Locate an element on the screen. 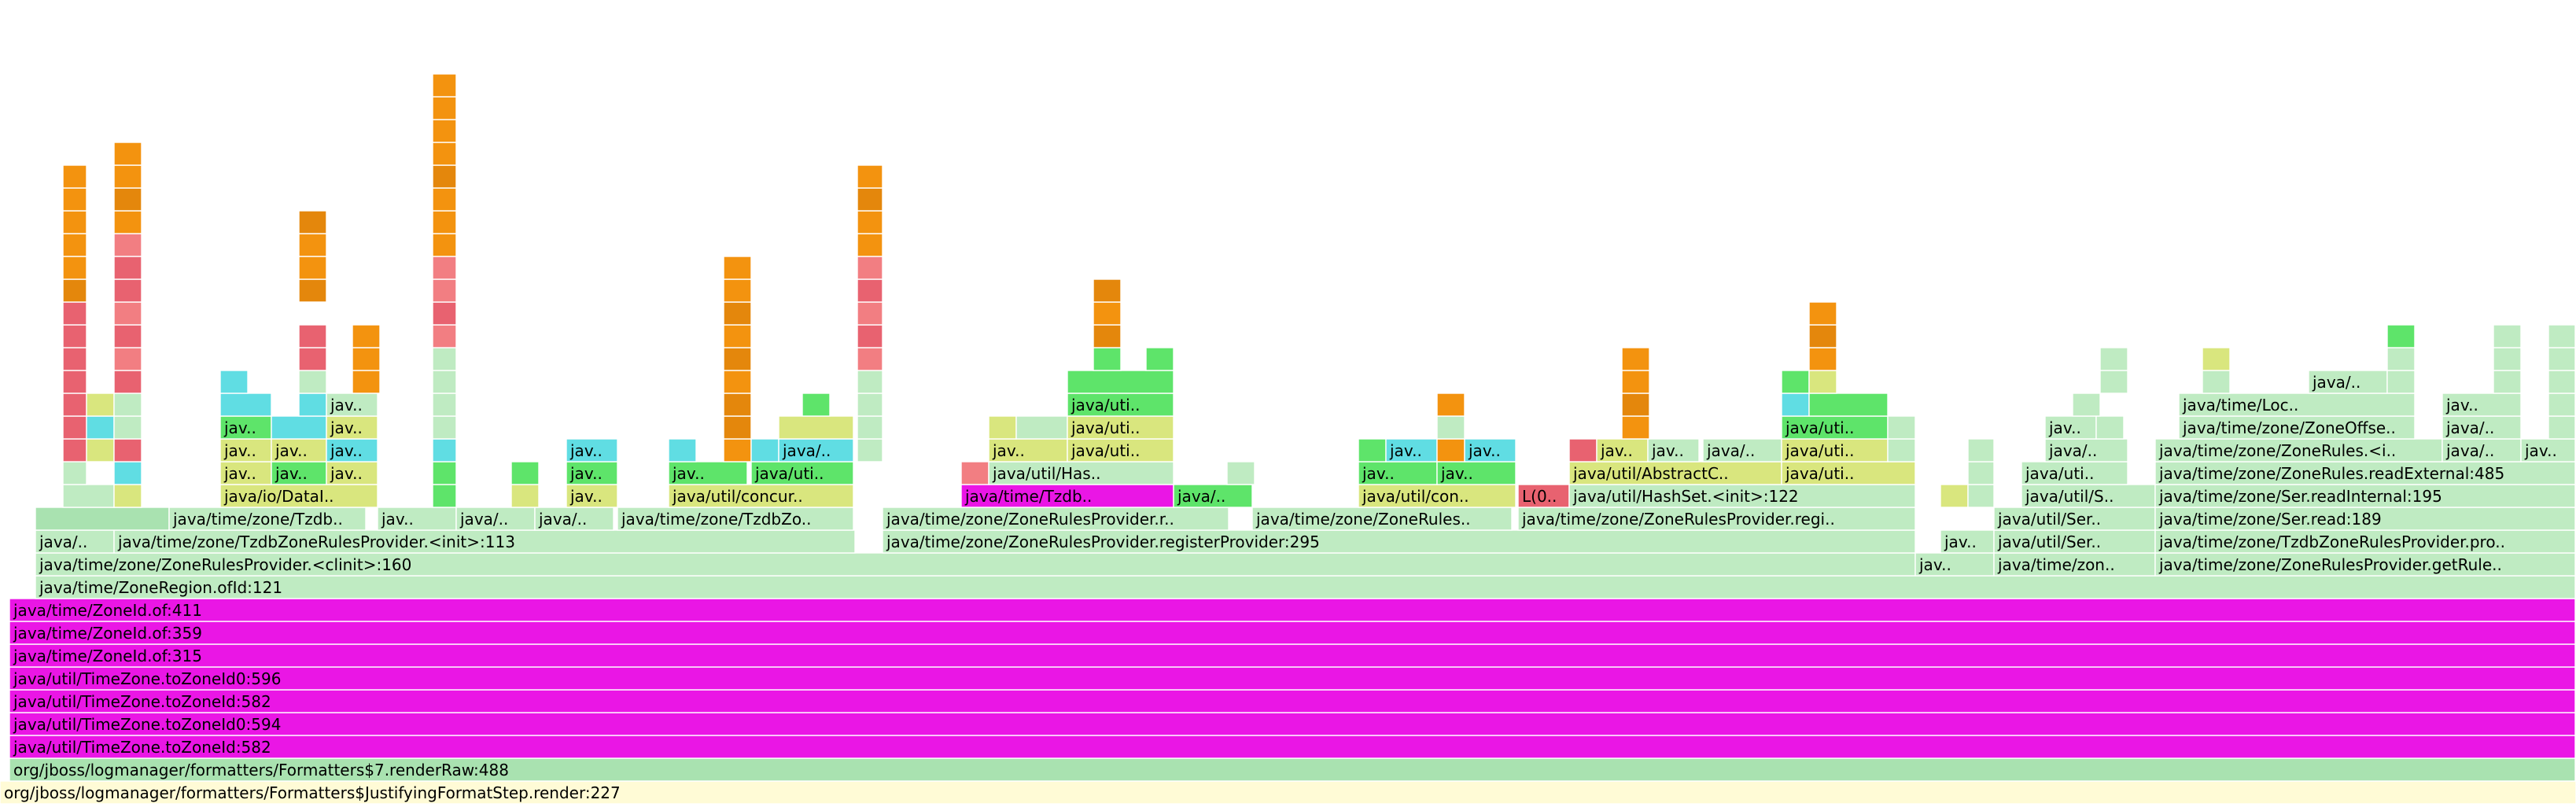 The image size is (2576, 807). flame-frame: java/util/TimeZone.toZoneId:582 is located at coordinates (1292, 747).